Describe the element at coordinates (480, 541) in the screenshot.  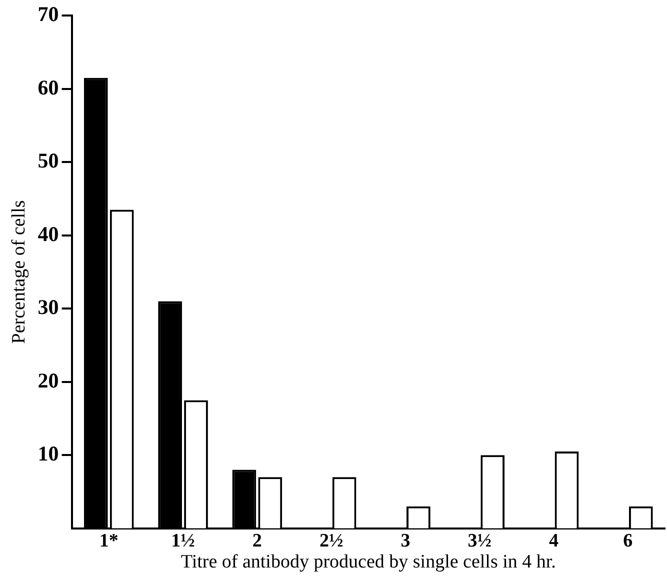
I see `x-tick-label: 3½` at that location.